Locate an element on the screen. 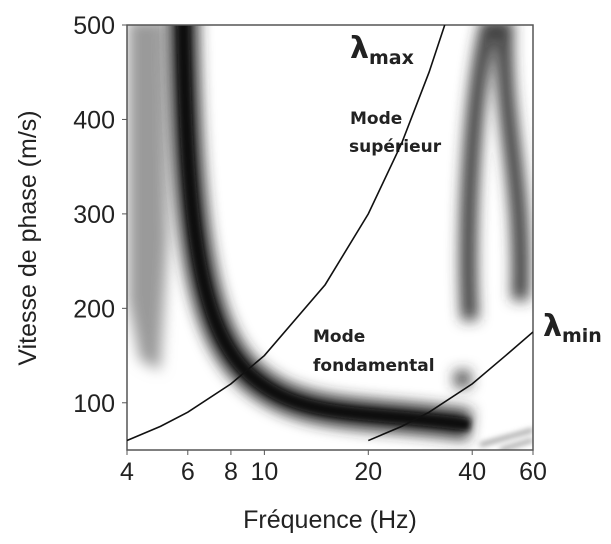  x-tick-label: 6 is located at coordinates (188, 472).